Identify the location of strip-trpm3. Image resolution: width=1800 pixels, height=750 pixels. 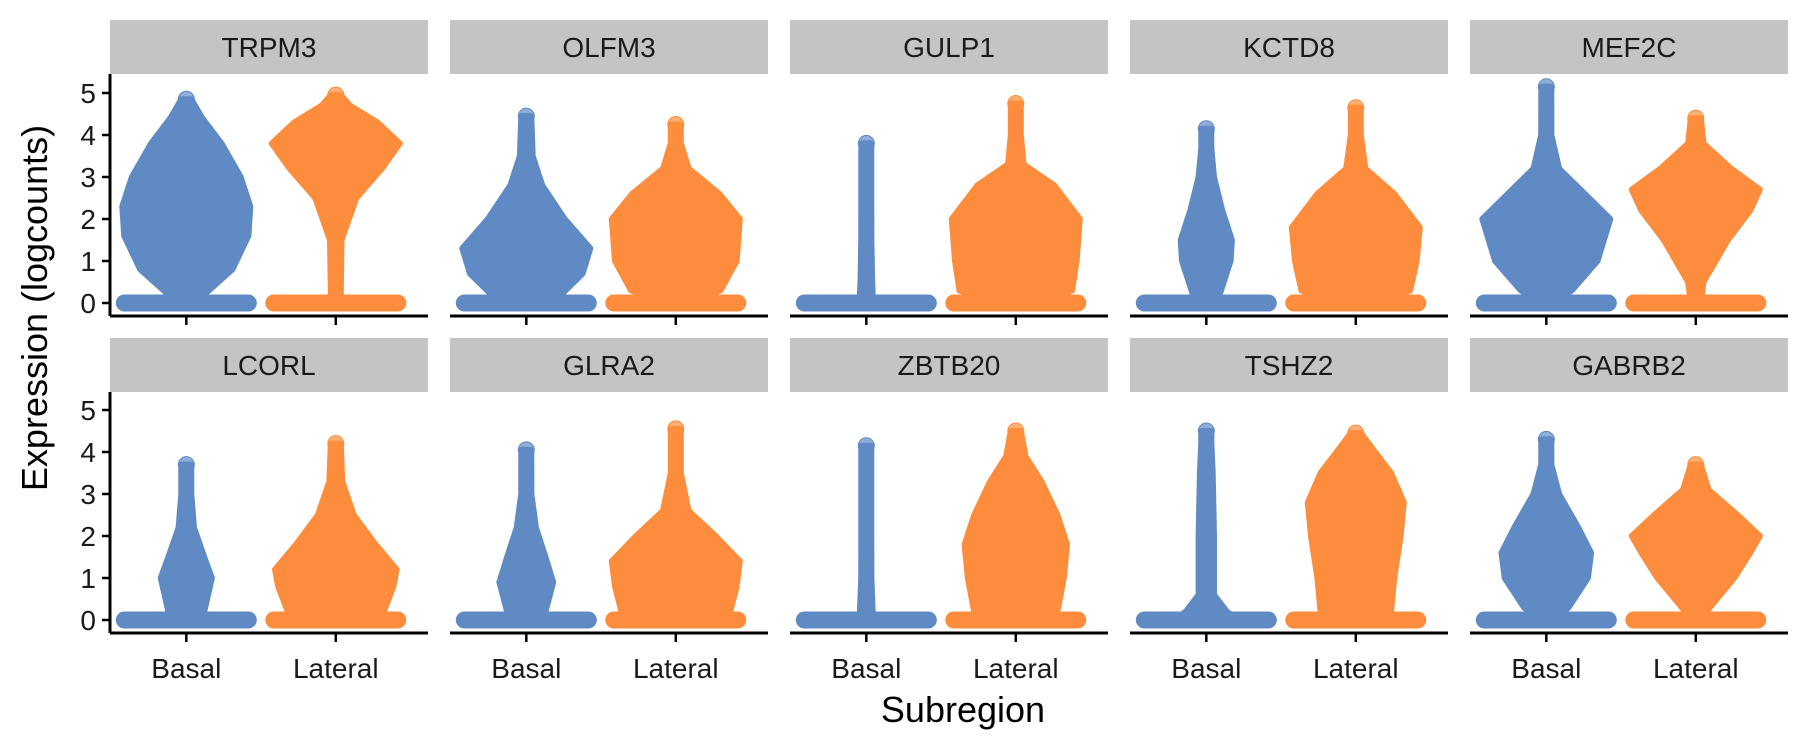
(269, 47).